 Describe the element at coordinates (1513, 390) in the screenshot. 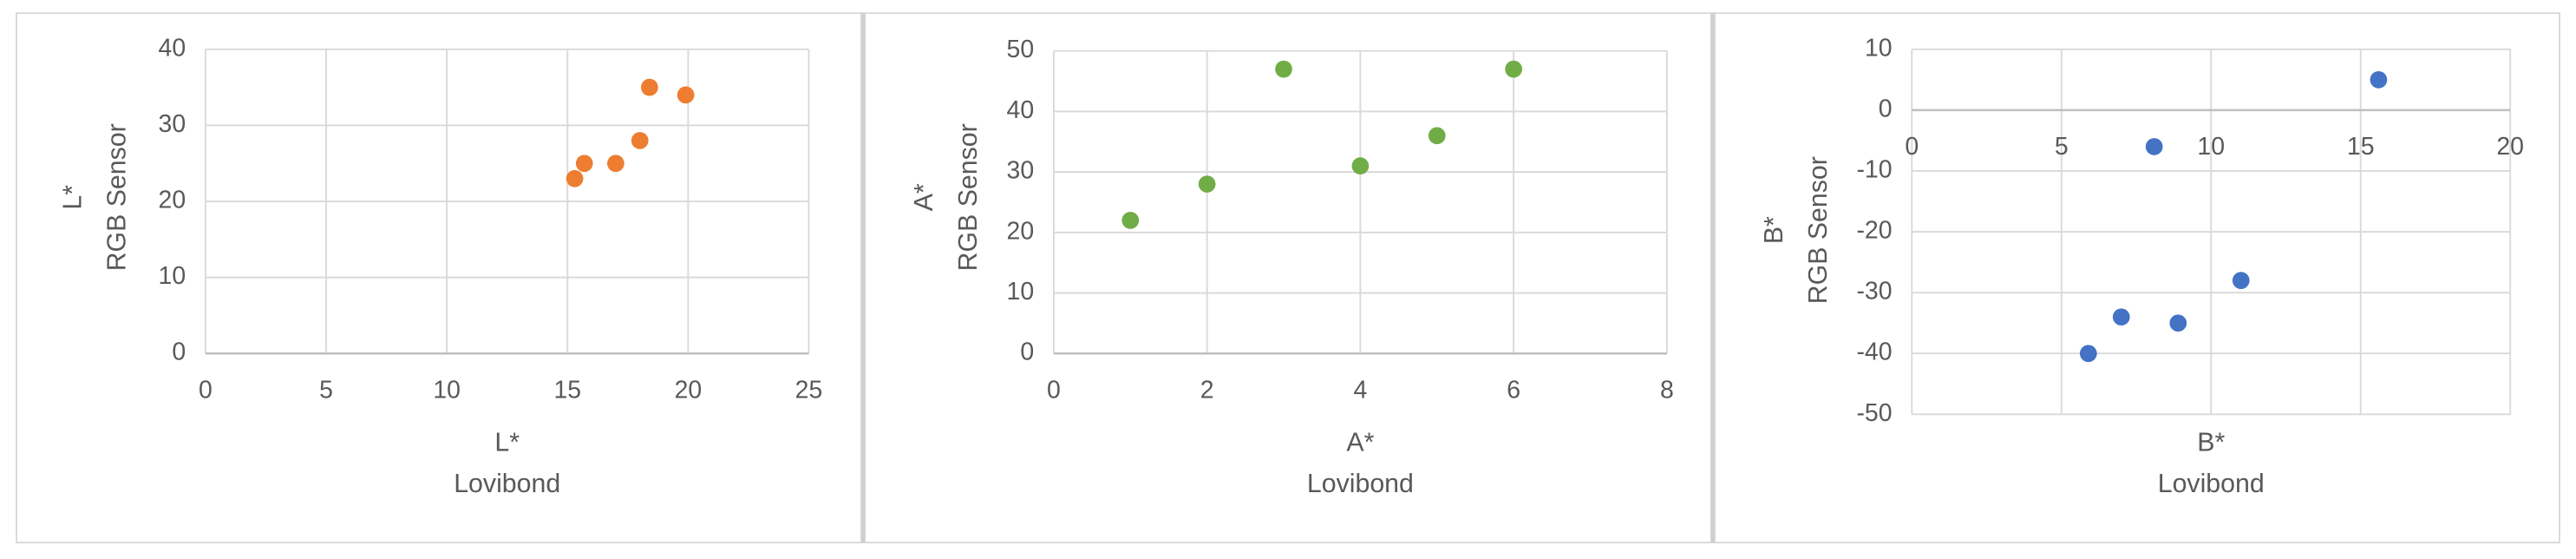

I see `x-tick-label: 6` at that location.